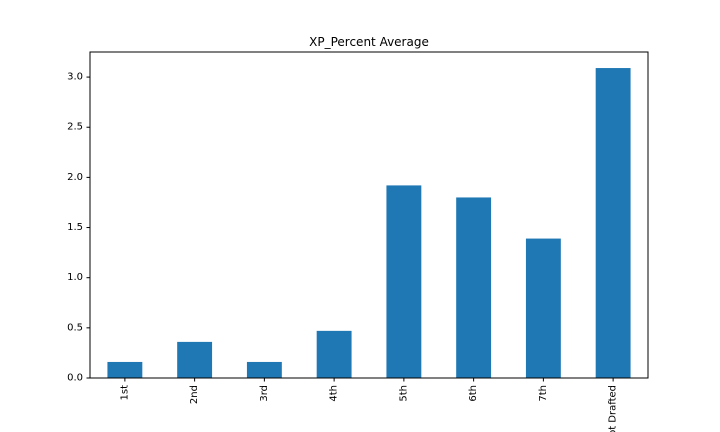  I want to click on y-tick-label: 2.0, so click(75, 177).